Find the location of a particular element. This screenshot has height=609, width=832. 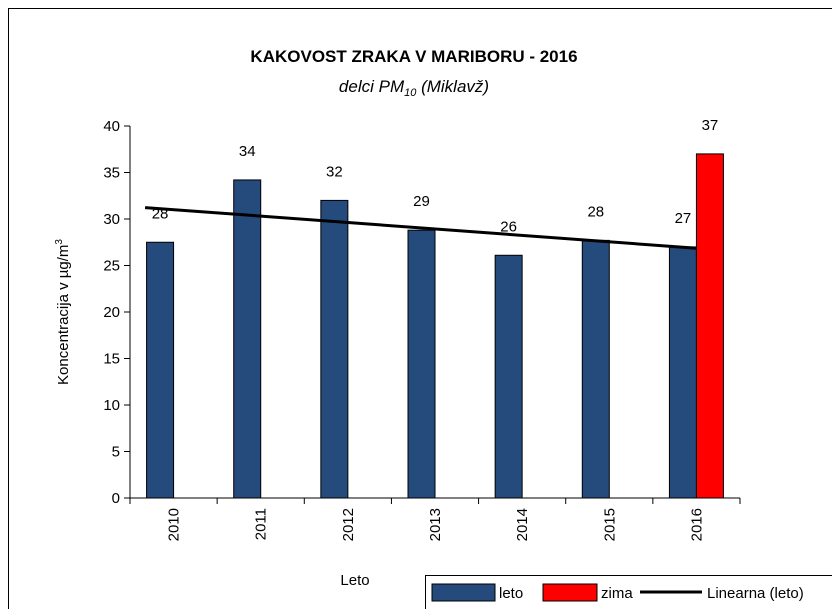

chart-subtitle: delci PM10 (Miklavž) is located at coordinates (414, 88).